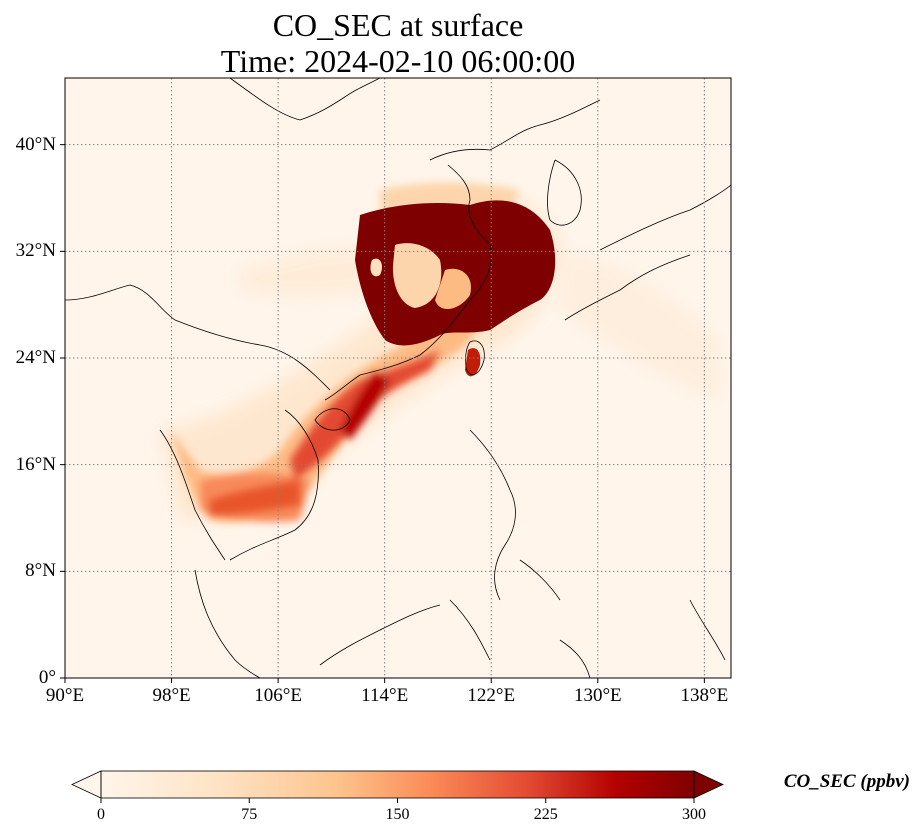  What do you see at coordinates (397, 786) in the screenshot?
I see `colorbar` at bounding box center [397, 786].